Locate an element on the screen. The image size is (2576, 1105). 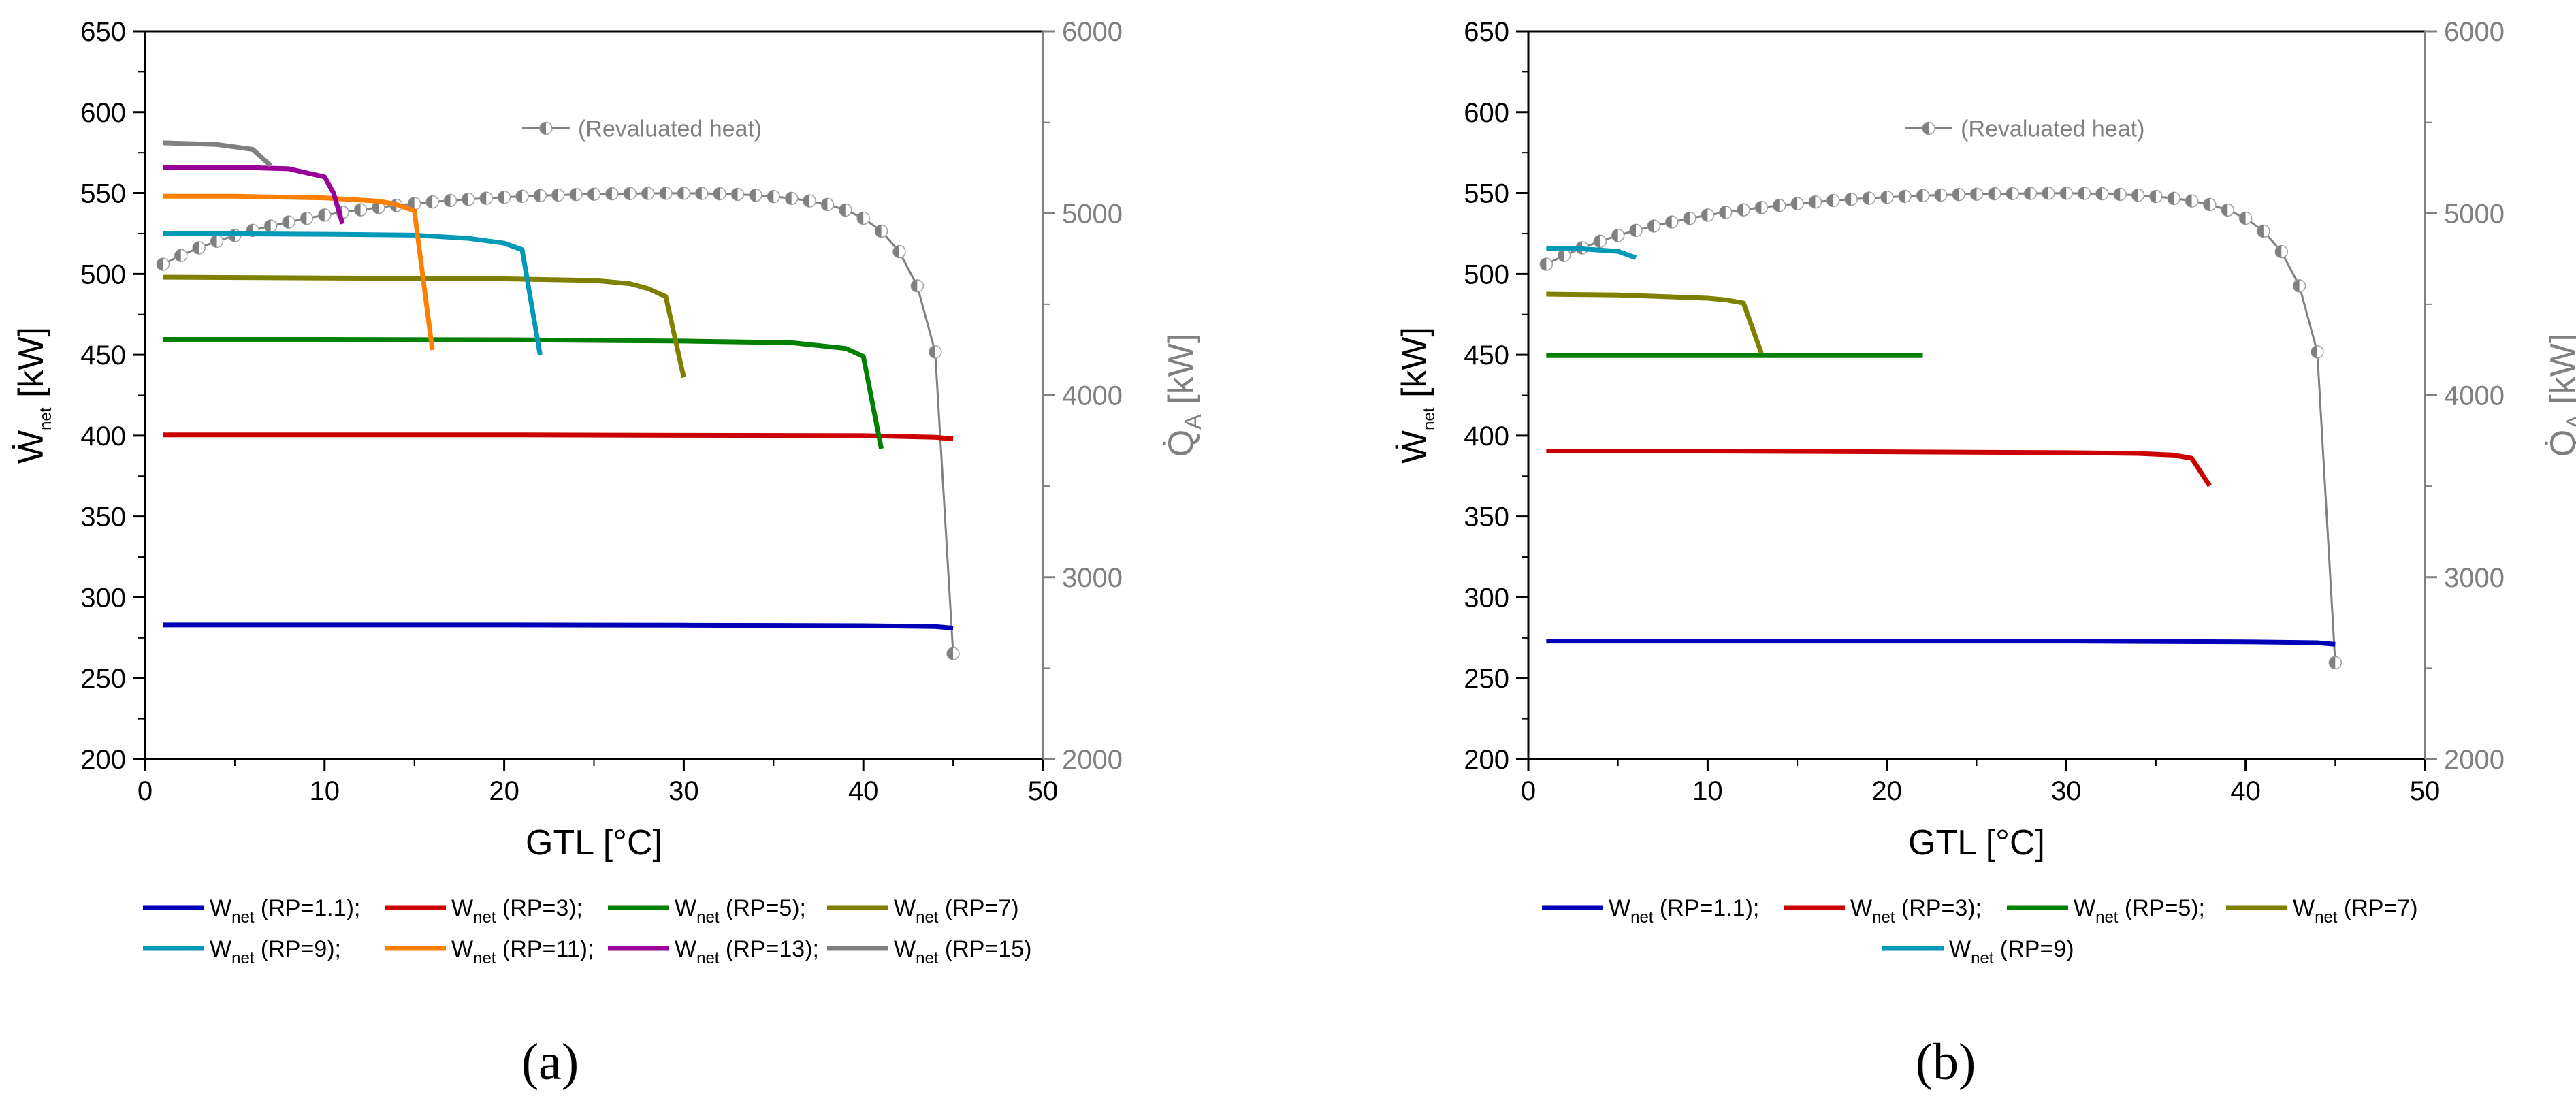
revaluated-heat-line is located at coordinates (558, 423).